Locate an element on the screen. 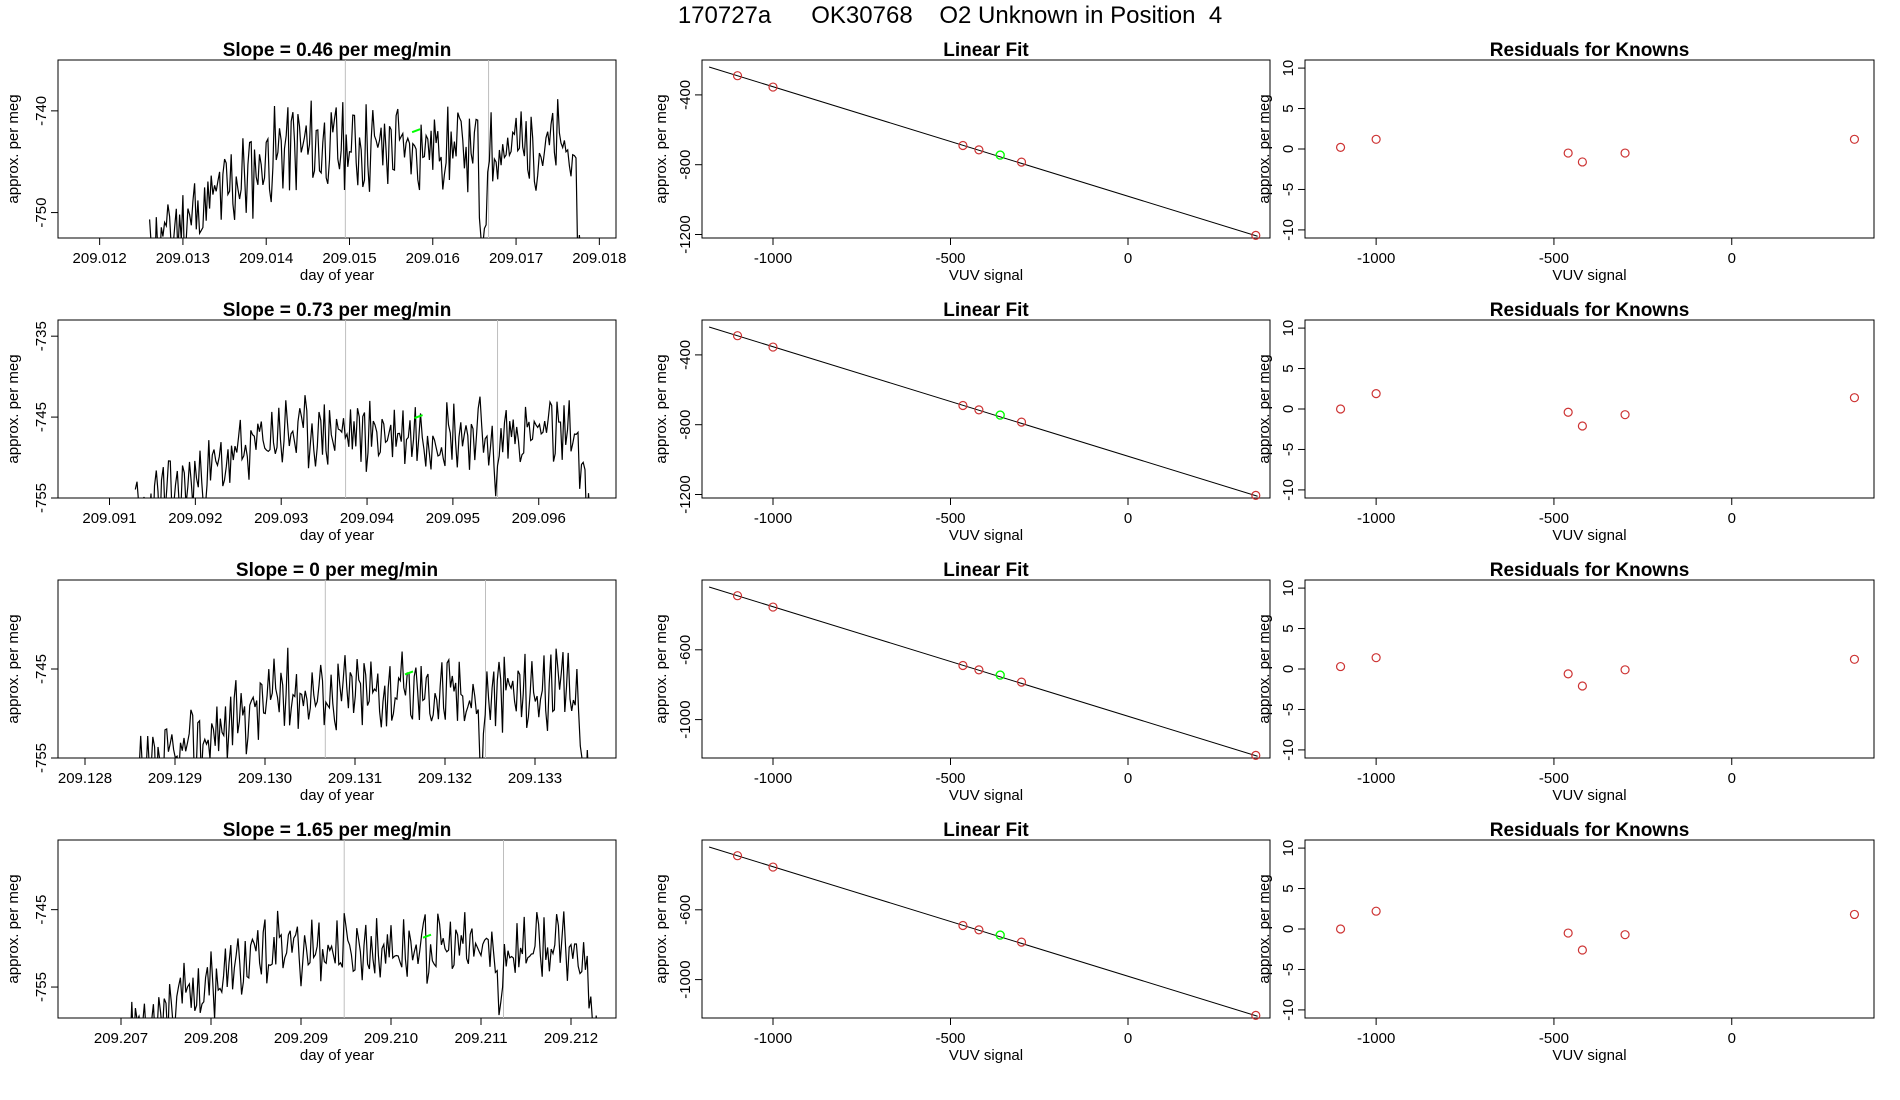 Image resolution: width=1900 pixels, height=1100 pixels. x-tick-label: 209.209 is located at coordinates (301, 1038).